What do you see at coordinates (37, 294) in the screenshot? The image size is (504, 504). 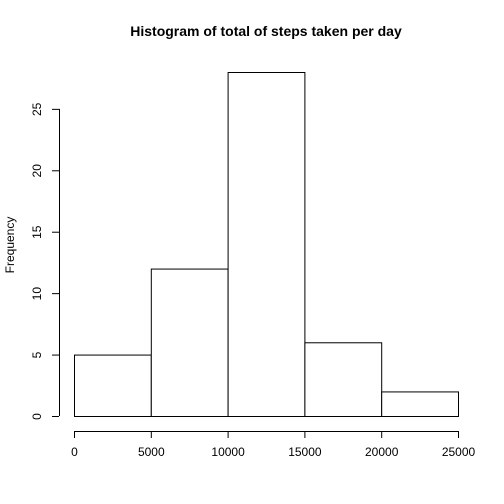 I see `y-tick-label: 10` at bounding box center [37, 294].